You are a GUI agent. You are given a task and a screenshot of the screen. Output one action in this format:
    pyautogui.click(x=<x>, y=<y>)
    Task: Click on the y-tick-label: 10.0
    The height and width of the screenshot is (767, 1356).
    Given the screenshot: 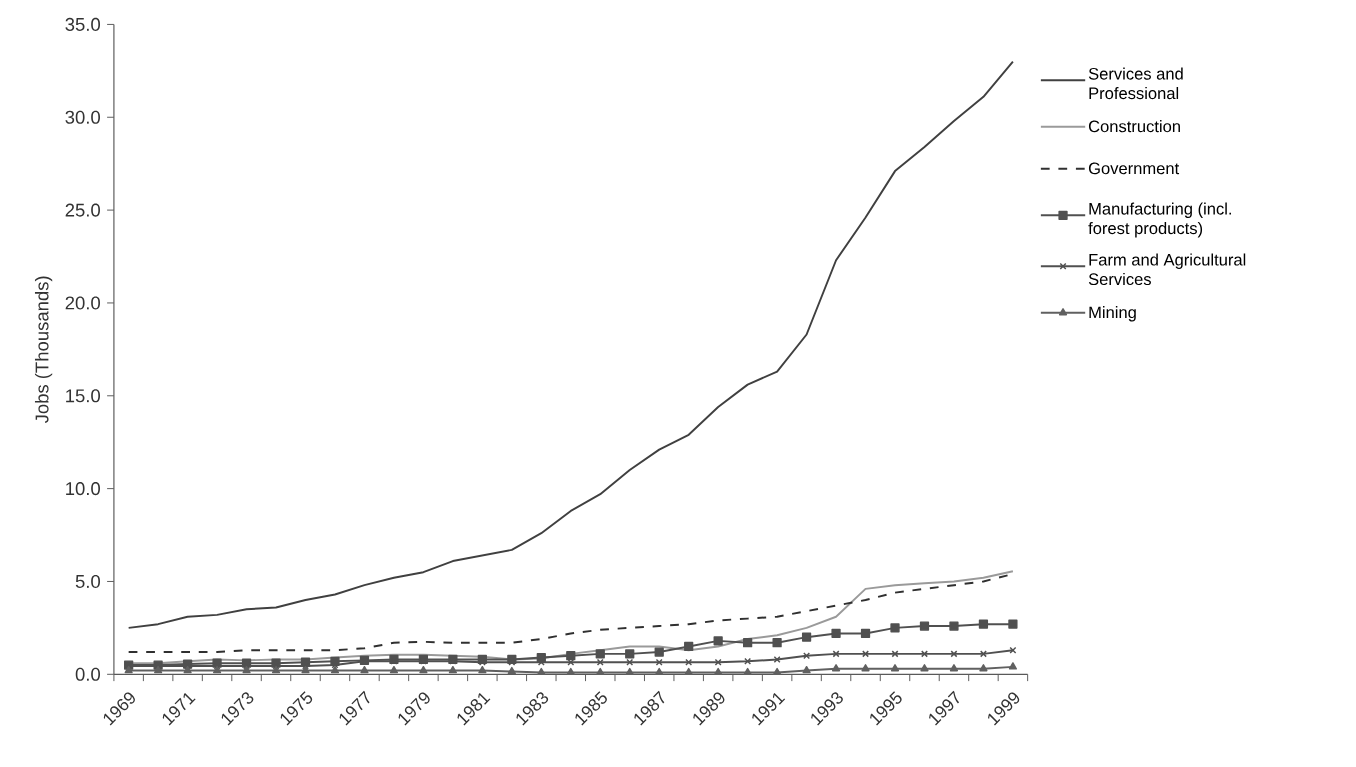 What is the action you would take?
    pyautogui.click(x=83, y=489)
    